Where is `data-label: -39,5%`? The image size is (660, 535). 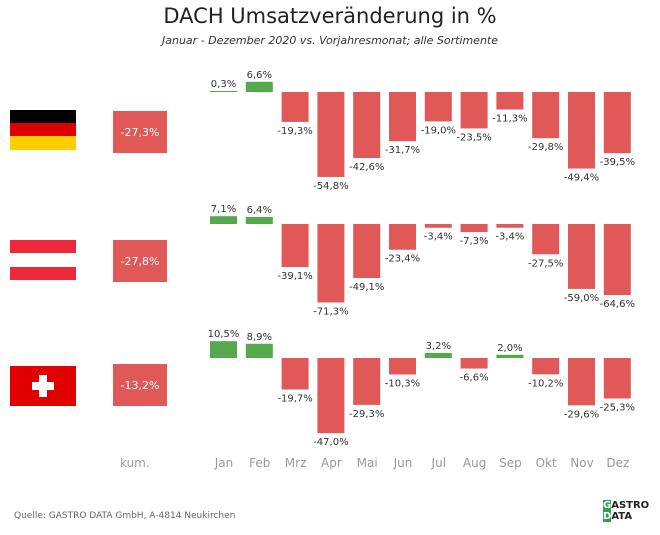
data-label: -39,5% is located at coordinates (617, 162).